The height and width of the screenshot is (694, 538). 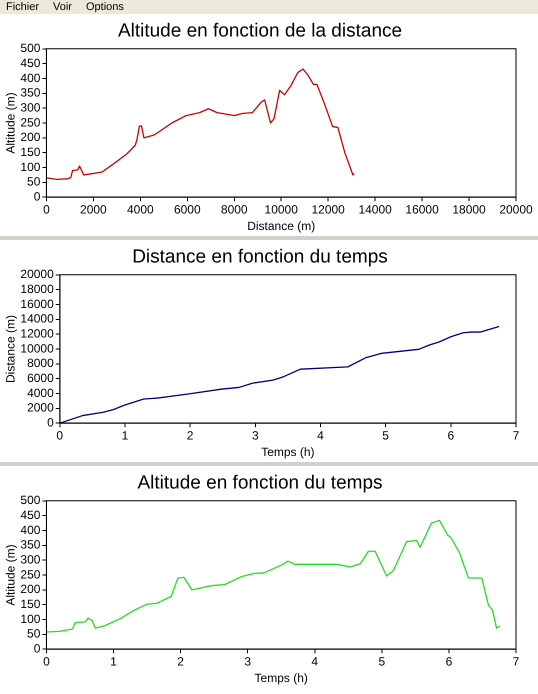 What do you see at coordinates (60, 435) in the screenshot?
I see `x-tick-label: 0` at bounding box center [60, 435].